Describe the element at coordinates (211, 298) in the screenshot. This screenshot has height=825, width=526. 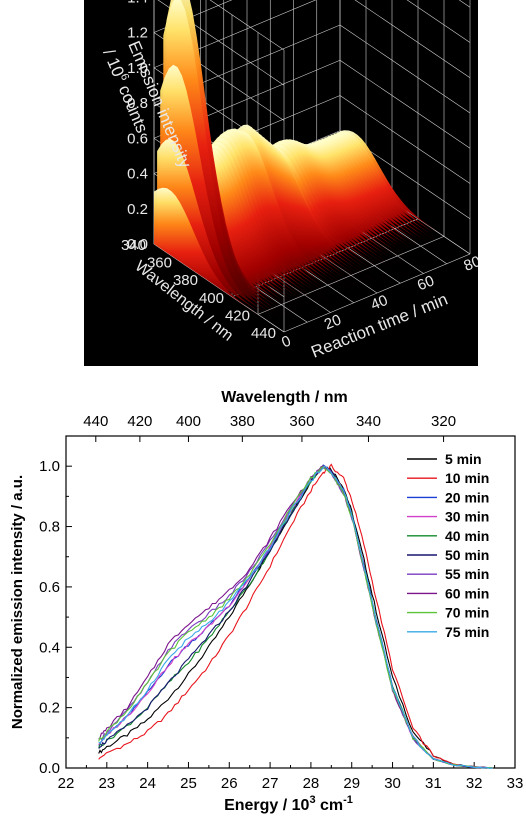
I see `wavelength-tick-label: 400` at that location.